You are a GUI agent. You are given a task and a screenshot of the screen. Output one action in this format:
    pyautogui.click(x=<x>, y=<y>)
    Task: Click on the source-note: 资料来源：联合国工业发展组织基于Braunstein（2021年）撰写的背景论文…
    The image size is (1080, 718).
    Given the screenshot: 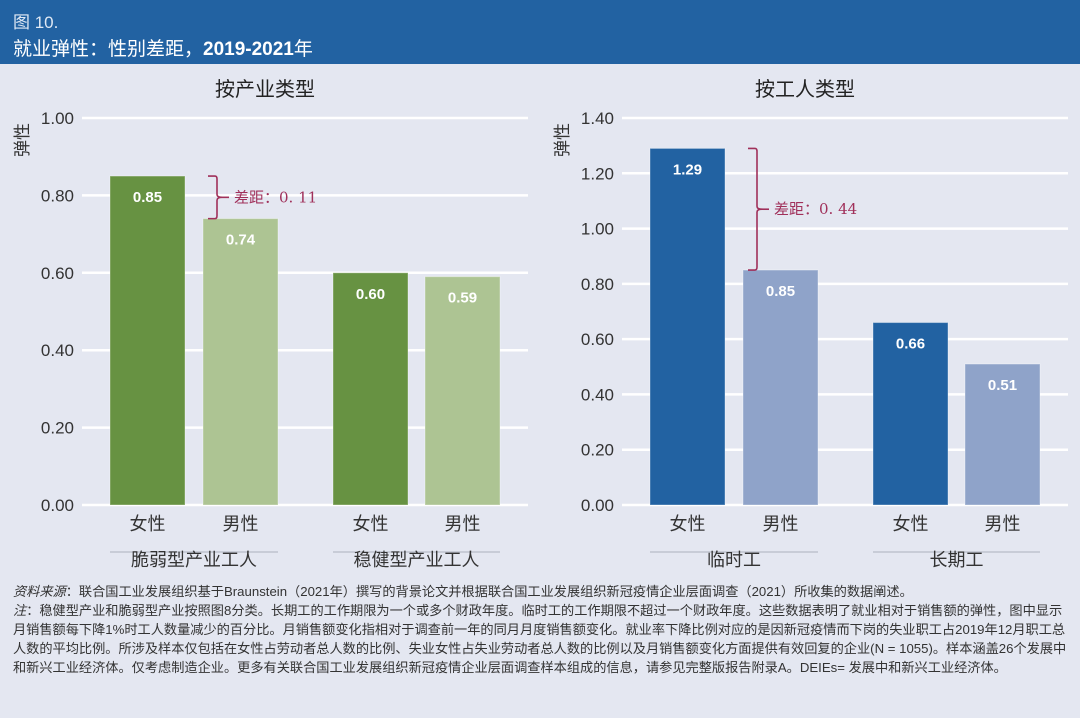 What is the action you would take?
    pyautogui.click(x=540, y=591)
    